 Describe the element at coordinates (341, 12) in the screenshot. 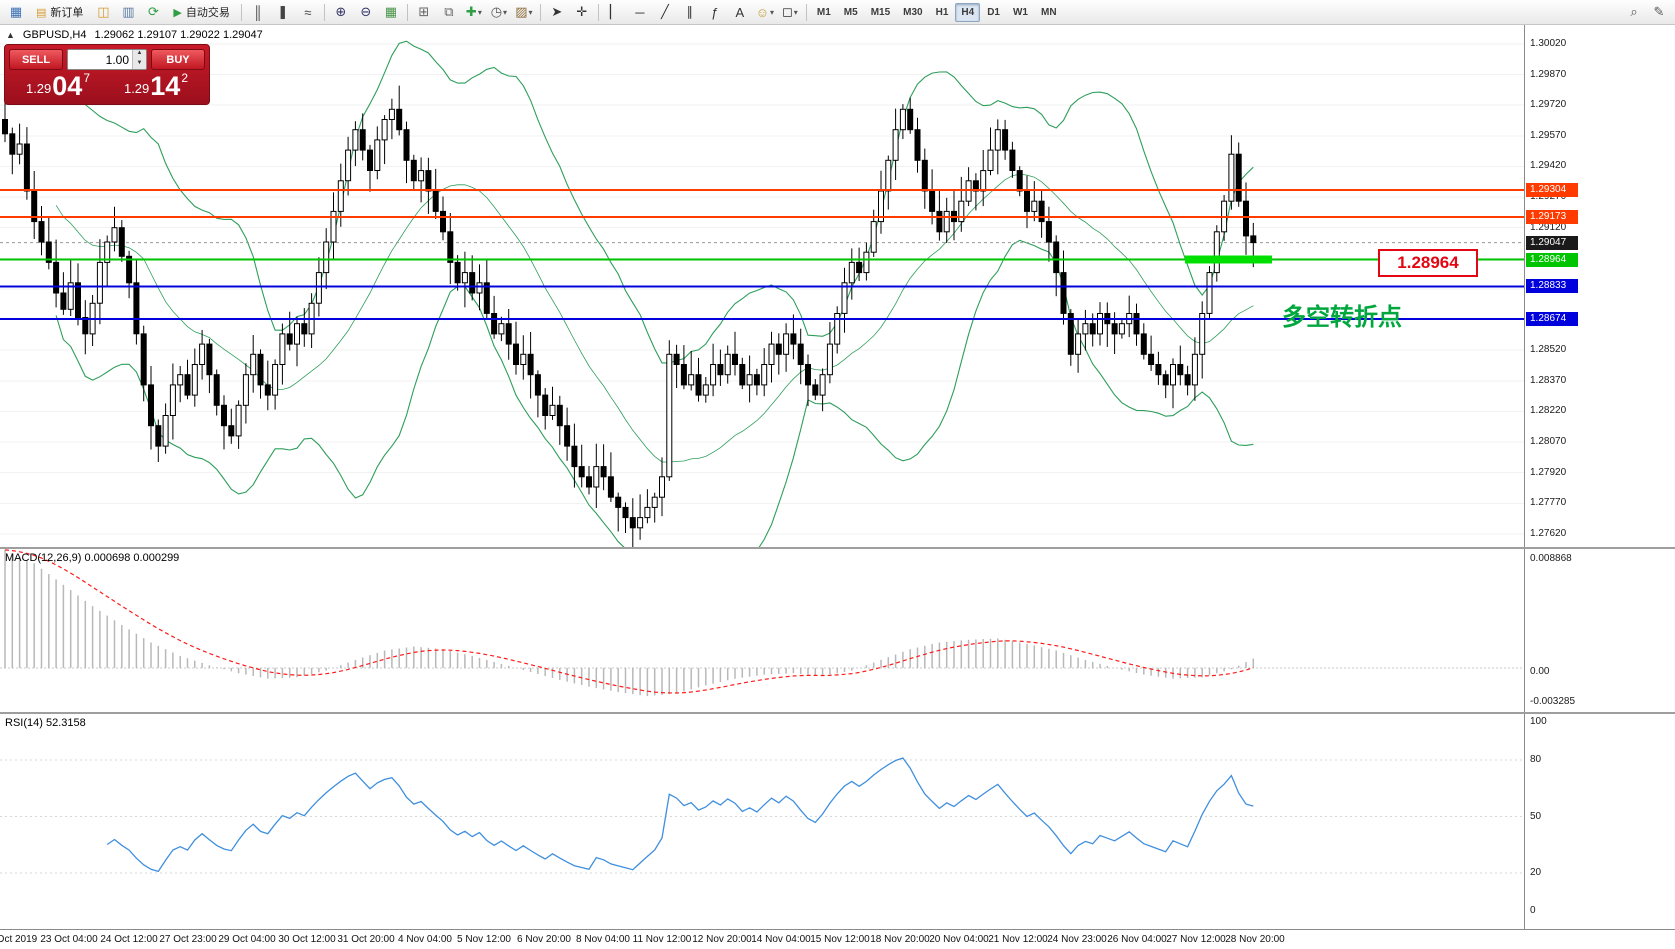

I see `zoom-in-icon: ⊕` at that location.